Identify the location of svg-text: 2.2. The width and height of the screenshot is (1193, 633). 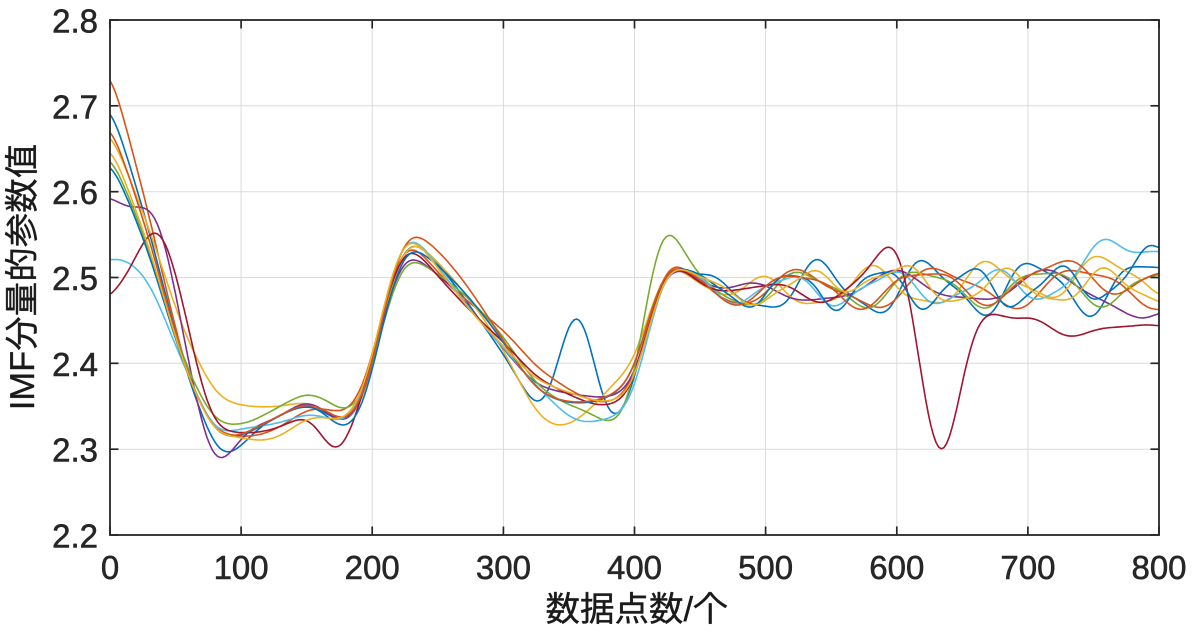
(75, 536).